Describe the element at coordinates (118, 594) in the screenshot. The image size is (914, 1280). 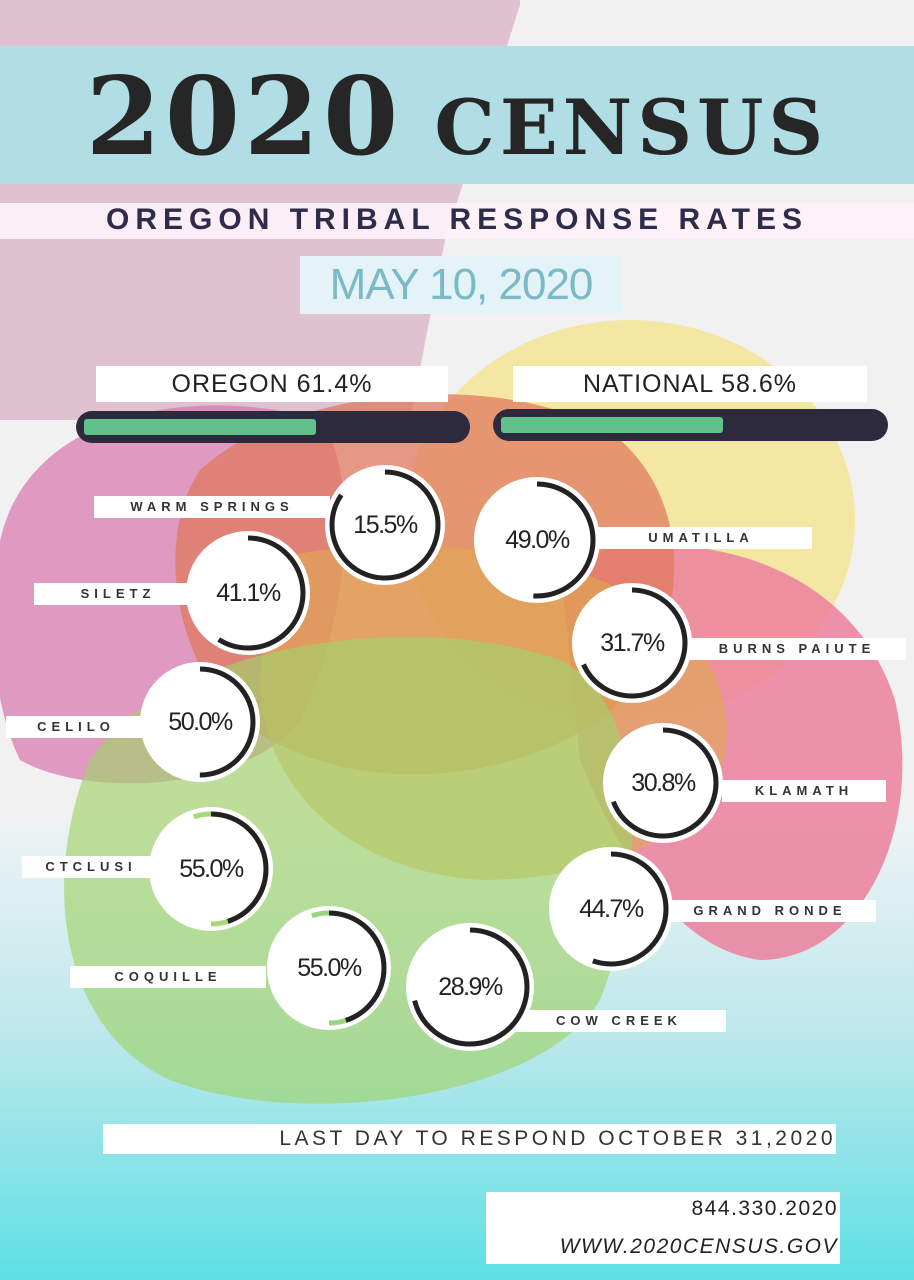
I see `tribe-label-siletz: SILETZ` at that location.